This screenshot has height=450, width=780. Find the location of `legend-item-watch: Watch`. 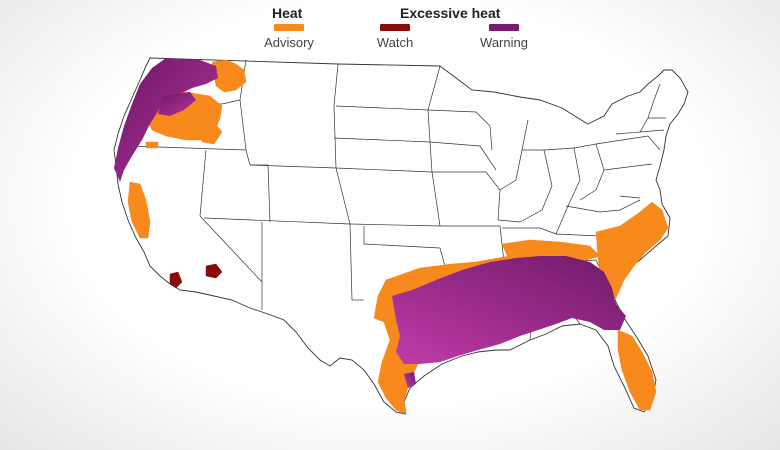

legend-item-watch: Watch is located at coordinates (395, 37).